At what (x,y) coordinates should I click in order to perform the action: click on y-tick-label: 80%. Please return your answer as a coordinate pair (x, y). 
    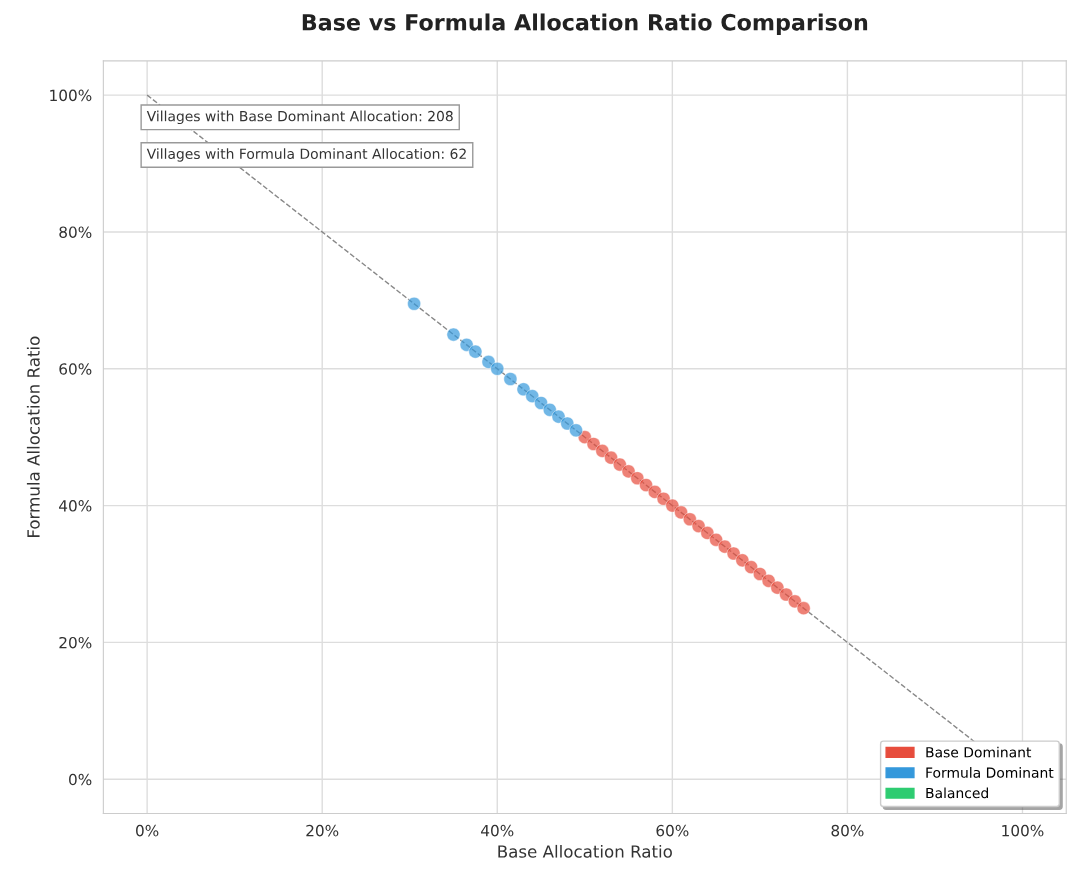
    Looking at the image, I should click on (75, 232).